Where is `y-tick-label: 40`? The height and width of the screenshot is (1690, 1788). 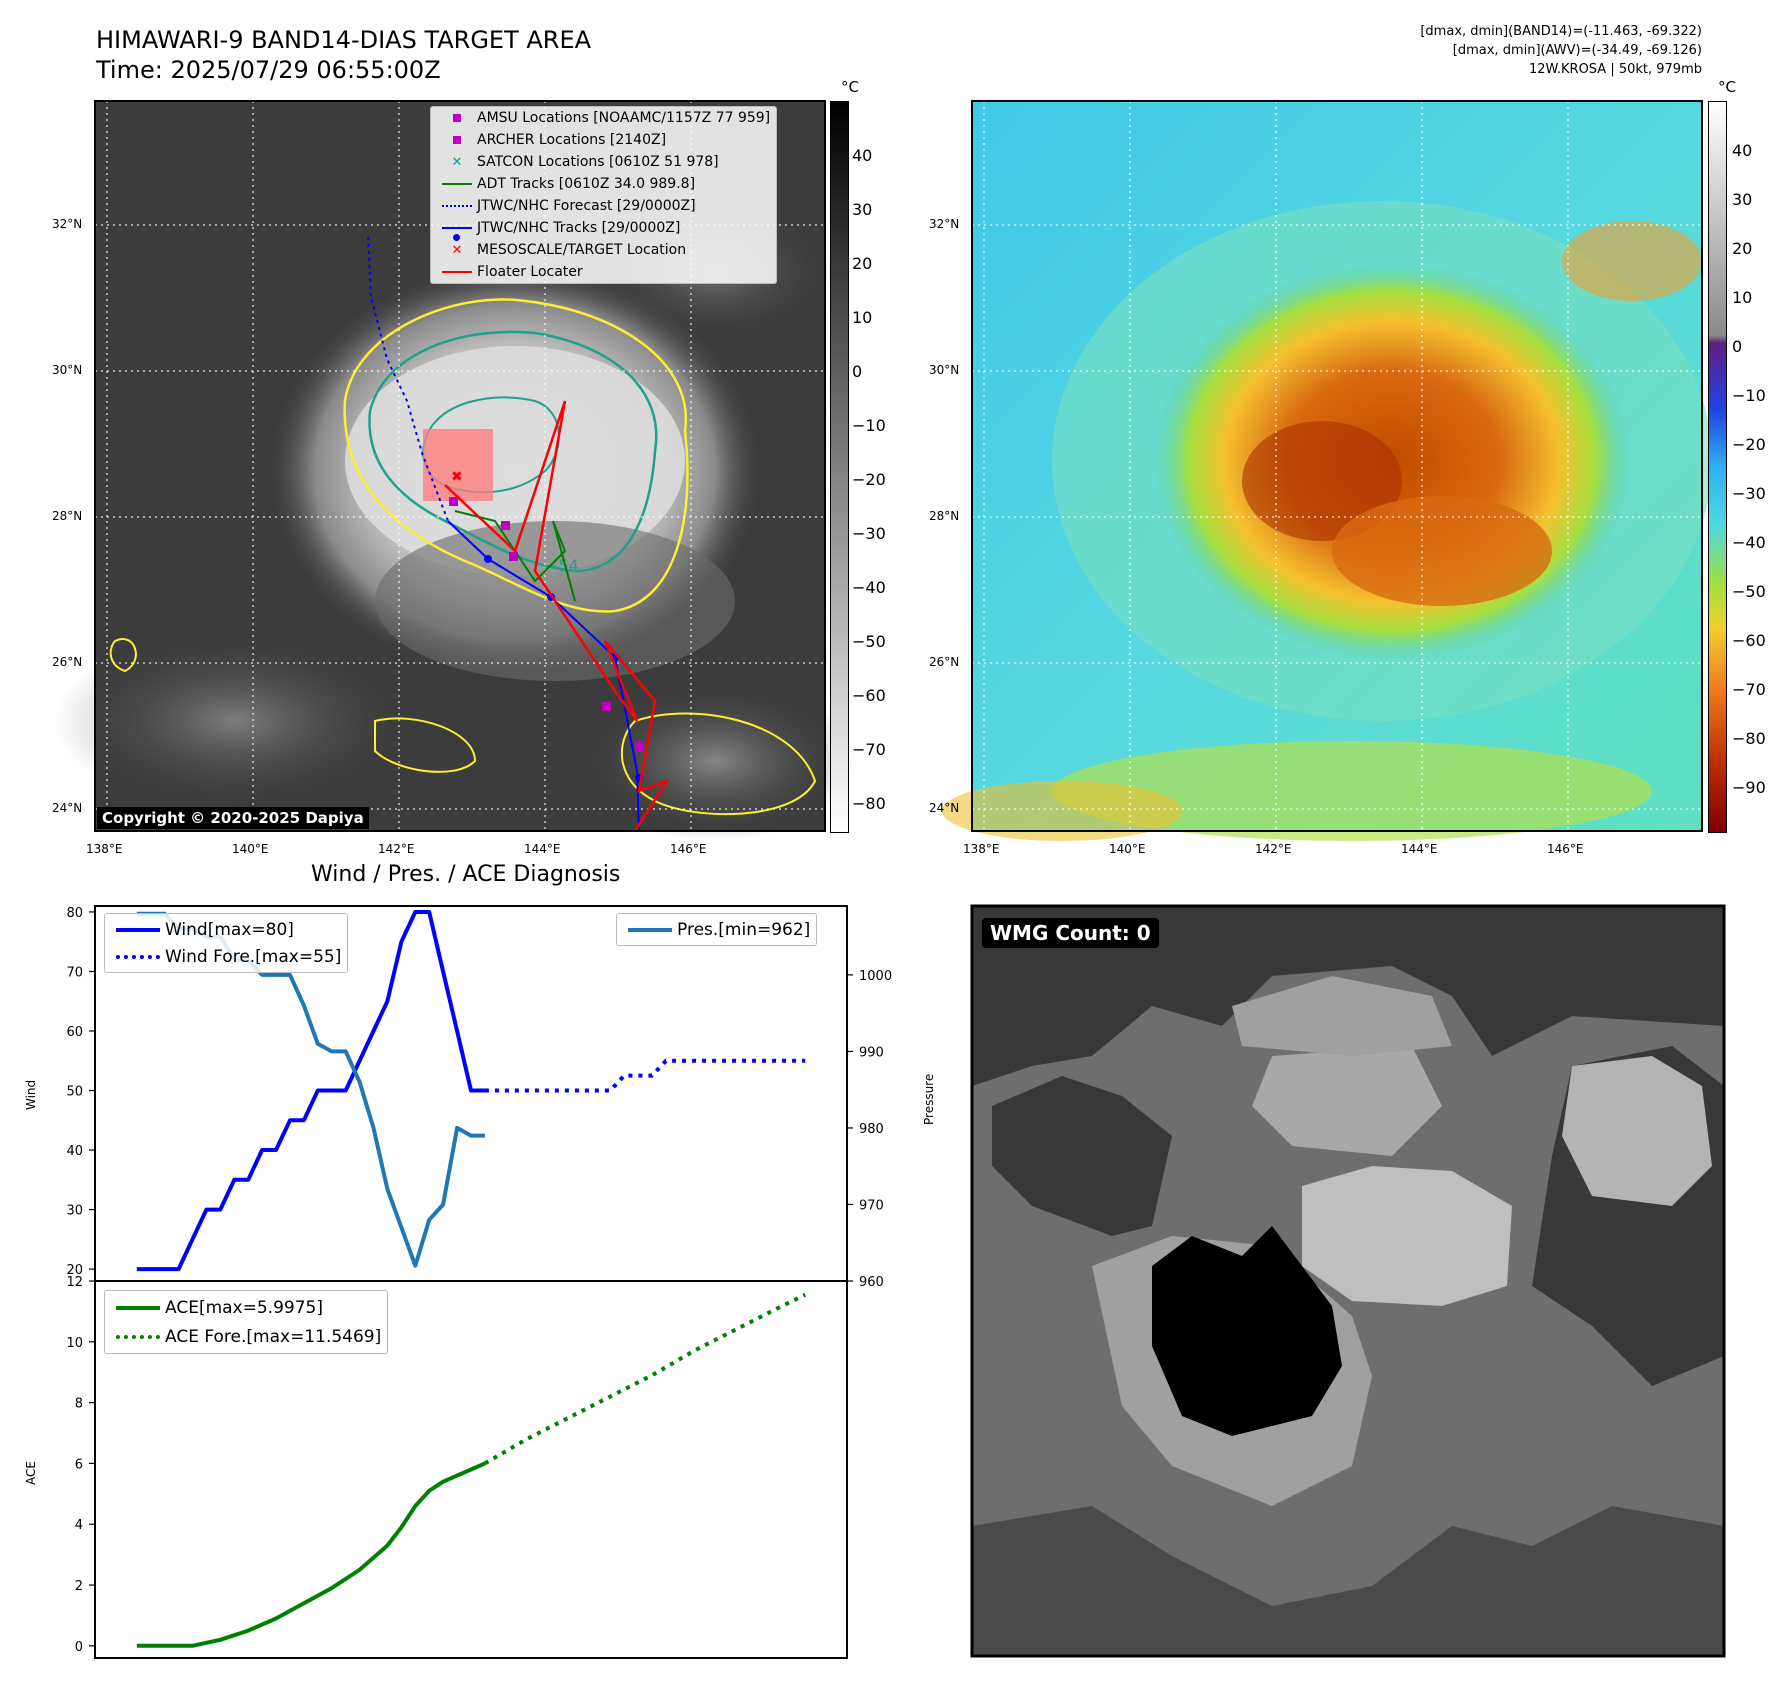 y-tick-label: 40 is located at coordinates (74, 1151).